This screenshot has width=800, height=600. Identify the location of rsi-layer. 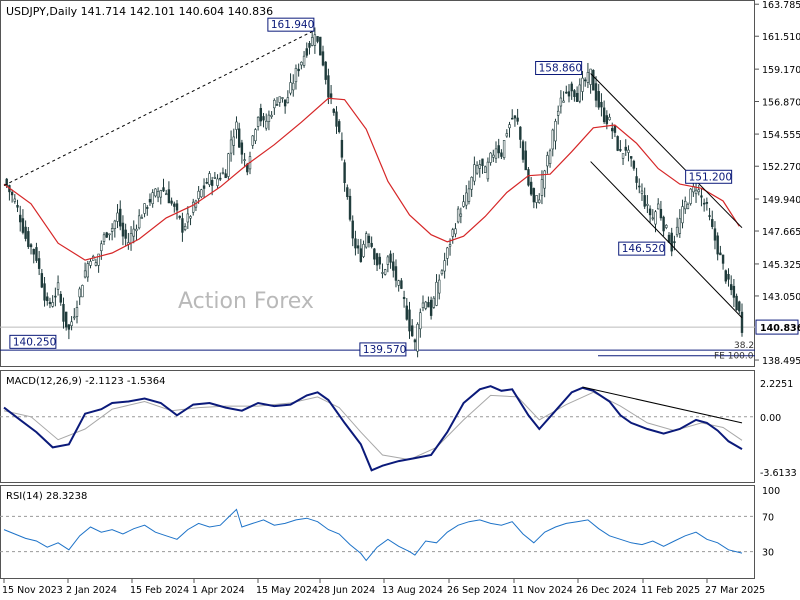
(377, 535).